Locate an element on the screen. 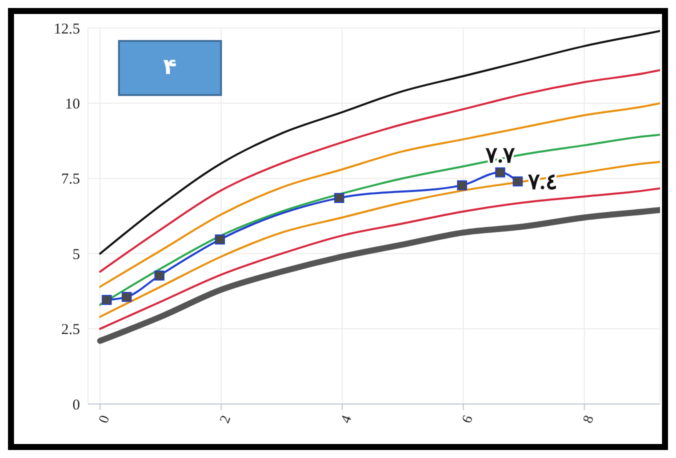 The height and width of the screenshot is (458, 676). y-tick-label: 5 is located at coordinates (76, 254).